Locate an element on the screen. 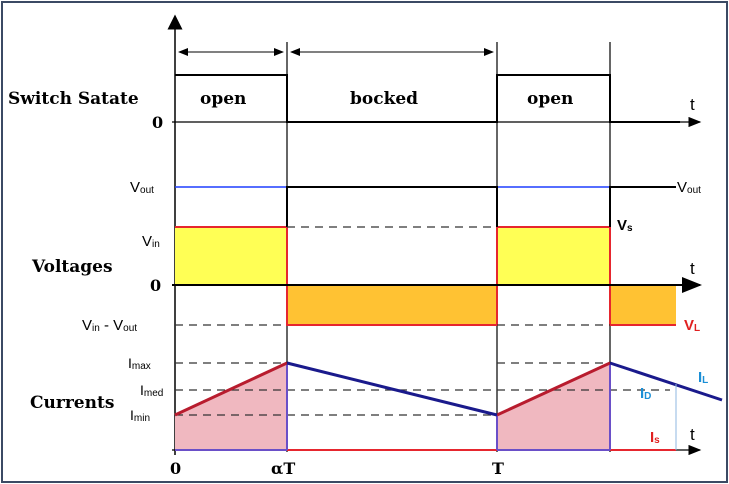 Image resolution: width=729 pixels, height=484 pixels. imax-label: Imax is located at coordinates (139, 363).